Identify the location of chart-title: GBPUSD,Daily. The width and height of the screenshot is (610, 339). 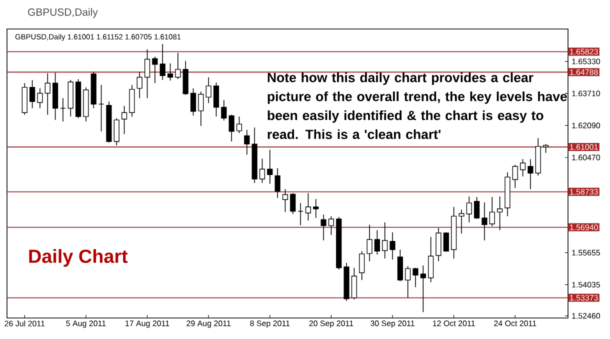
(63, 13).